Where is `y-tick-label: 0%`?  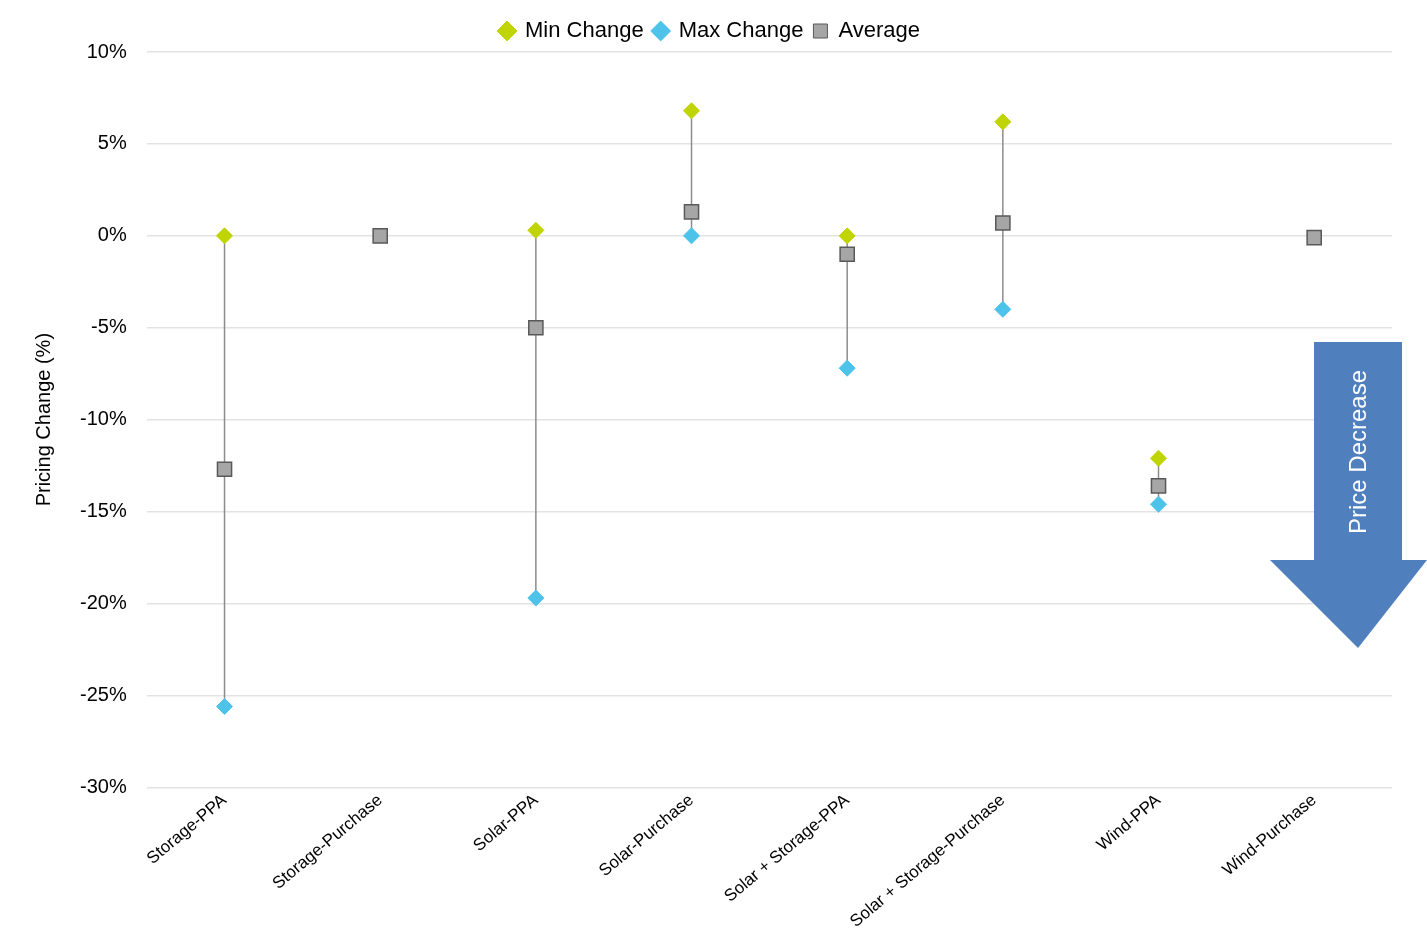
y-tick-label: 0% is located at coordinates (112, 234).